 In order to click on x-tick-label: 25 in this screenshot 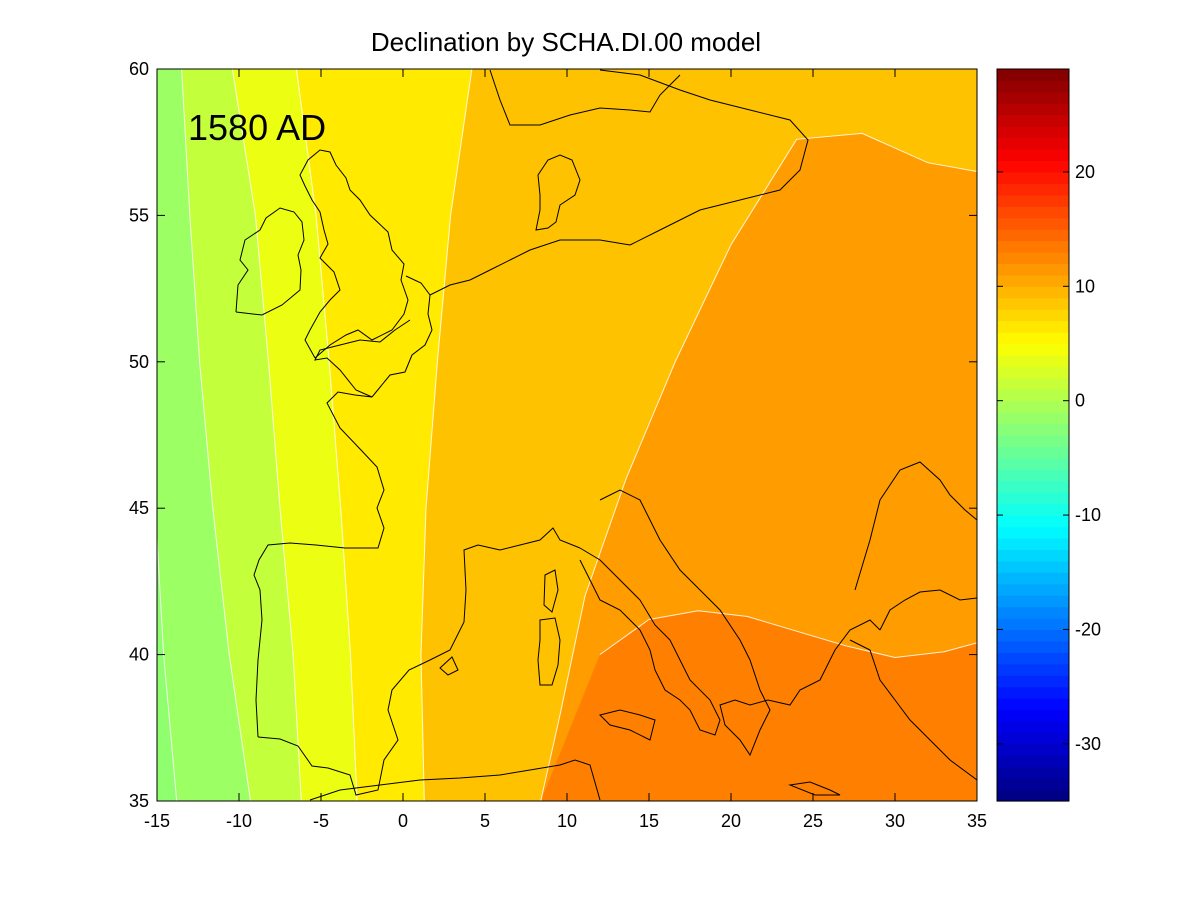, I will do `click(813, 821)`.